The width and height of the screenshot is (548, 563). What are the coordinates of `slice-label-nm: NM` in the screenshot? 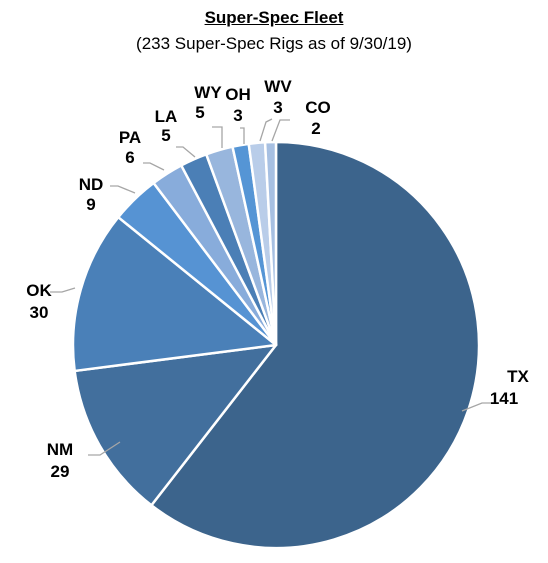 It's located at (60, 449).